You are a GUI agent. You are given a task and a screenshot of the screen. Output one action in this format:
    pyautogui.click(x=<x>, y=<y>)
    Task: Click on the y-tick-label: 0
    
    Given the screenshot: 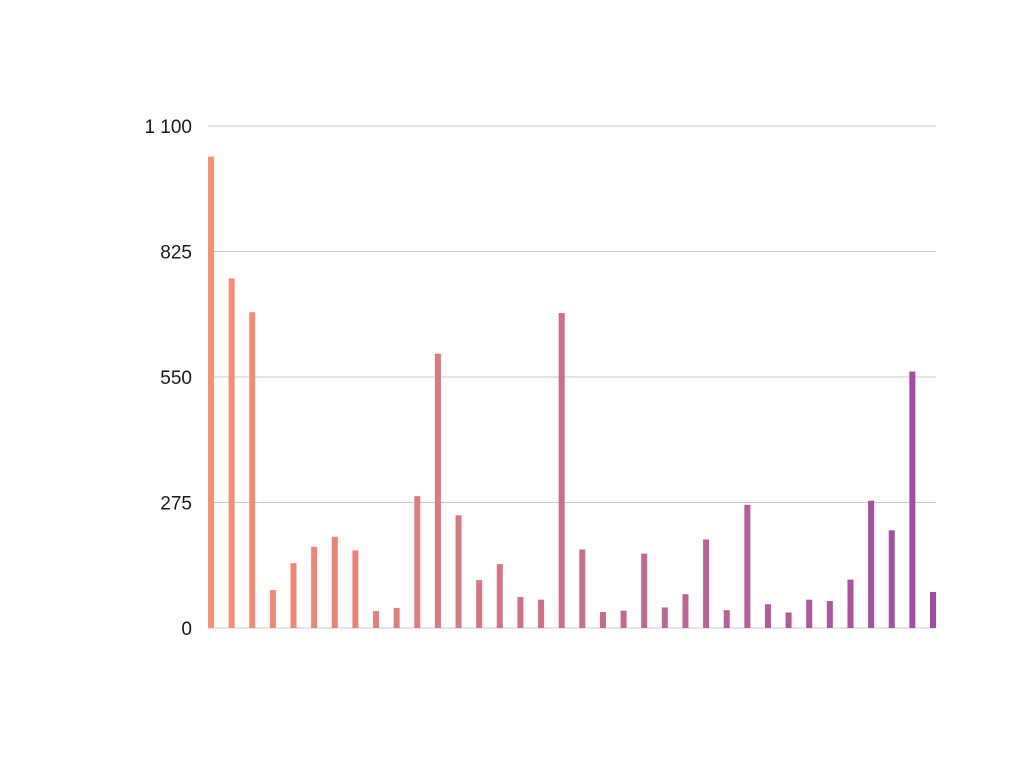 What is the action you would take?
    pyautogui.click(x=186, y=629)
    